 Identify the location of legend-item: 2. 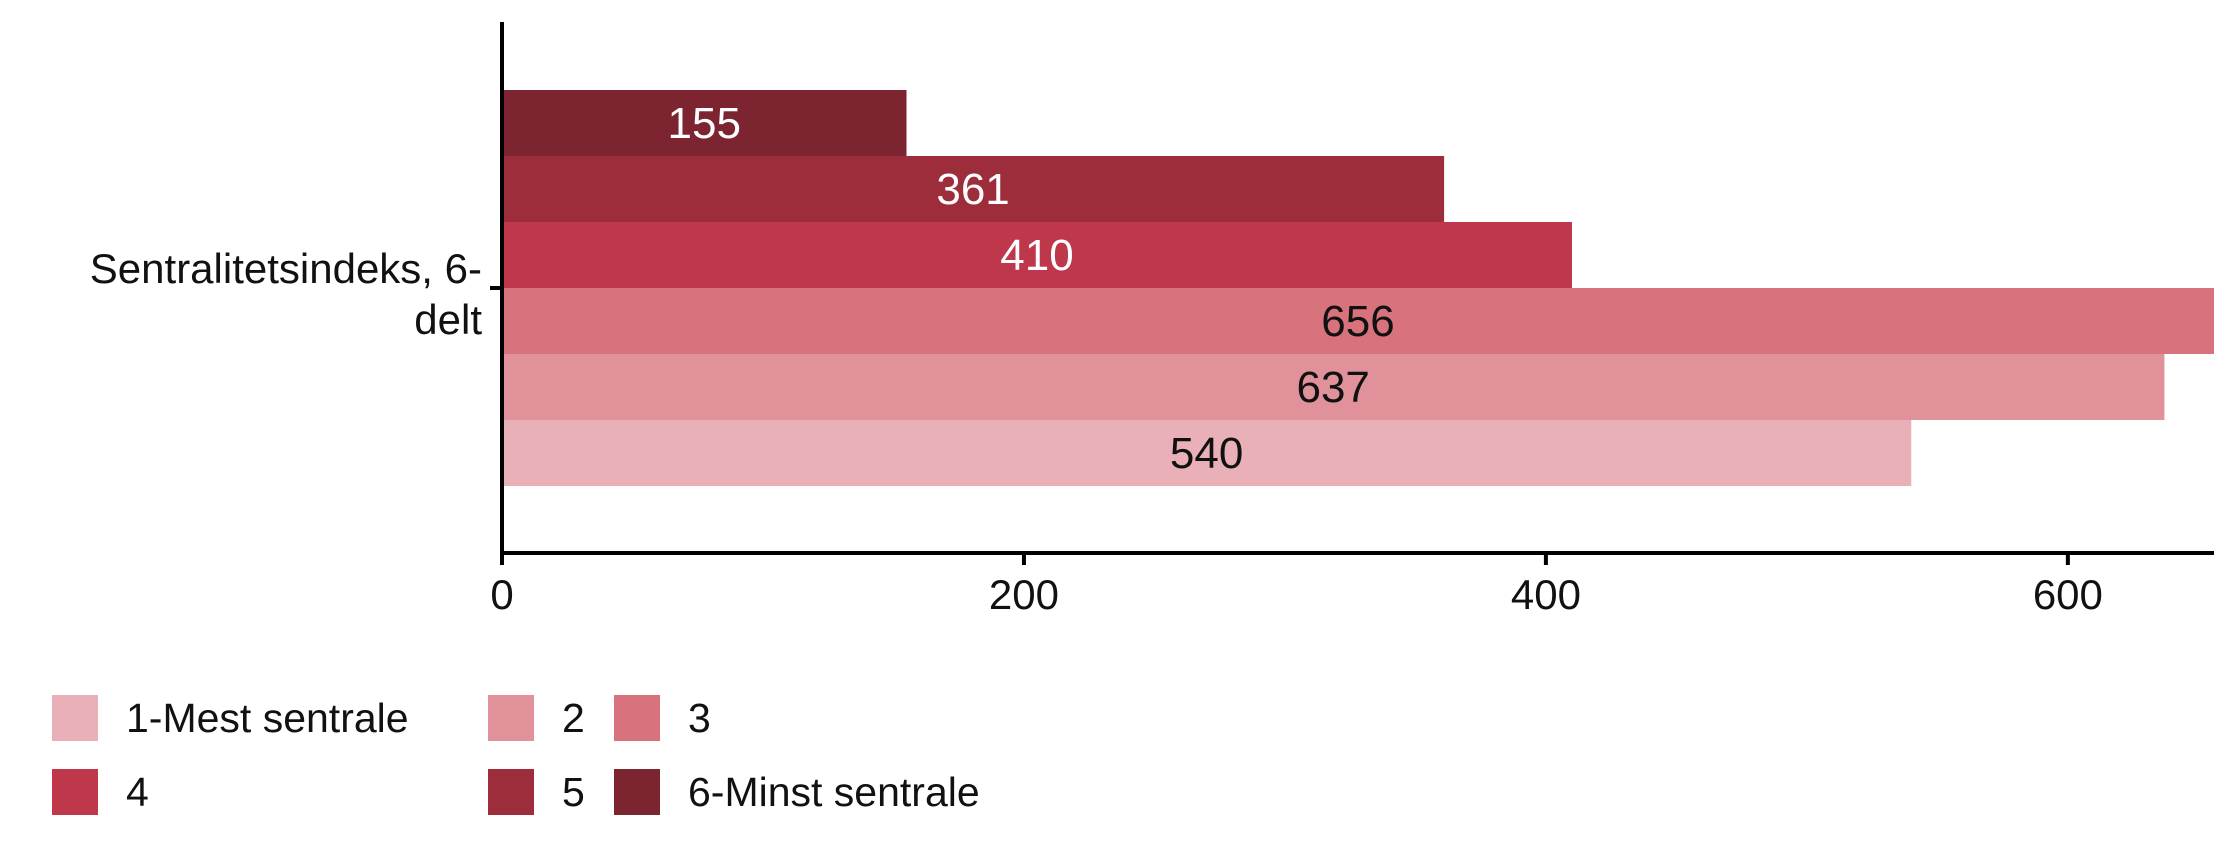
(536, 718).